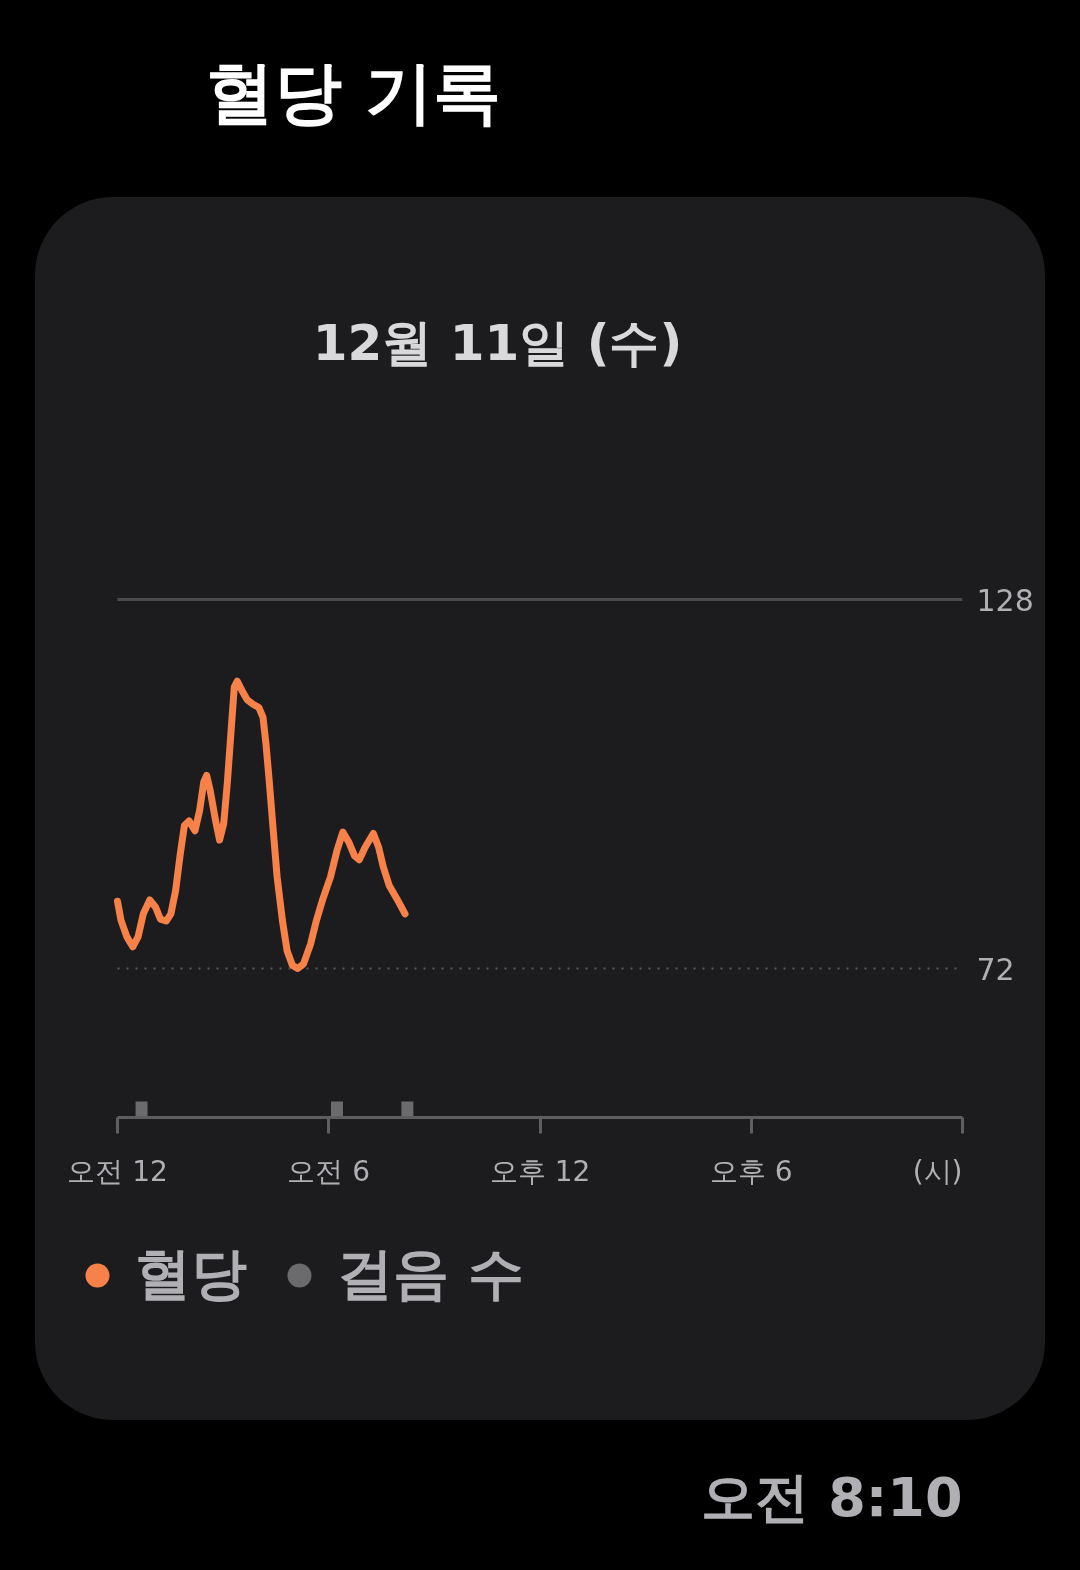 The width and height of the screenshot is (1080, 1570). What do you see at coordinates (751, 1171) in the screenshot?
I see `x-tick-label: 오후 6` at bounding box center [751, 1171].